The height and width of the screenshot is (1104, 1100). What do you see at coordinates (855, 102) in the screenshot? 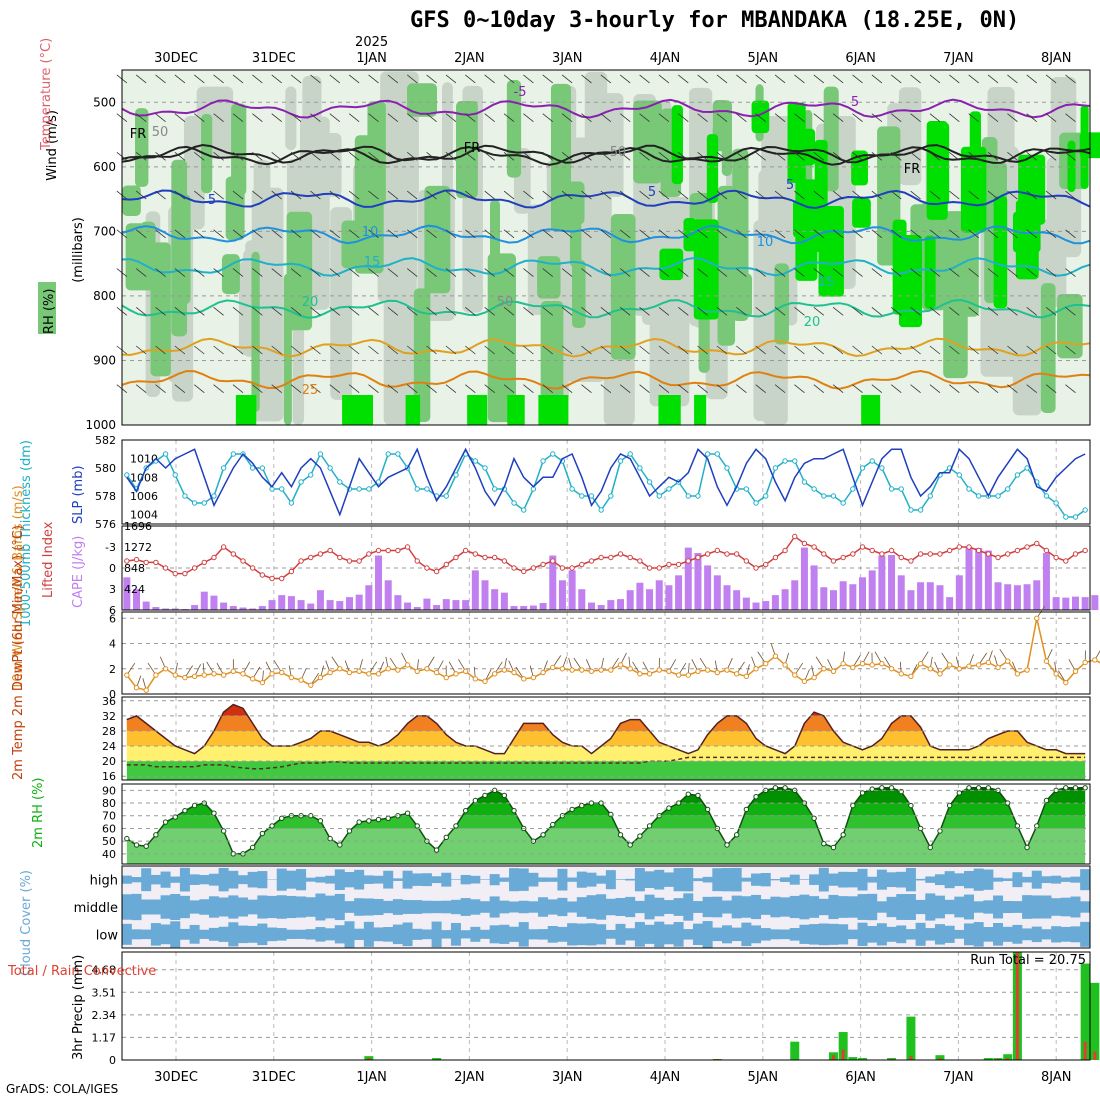
I see `contour-label: 5` at bounding box center [855, 102].